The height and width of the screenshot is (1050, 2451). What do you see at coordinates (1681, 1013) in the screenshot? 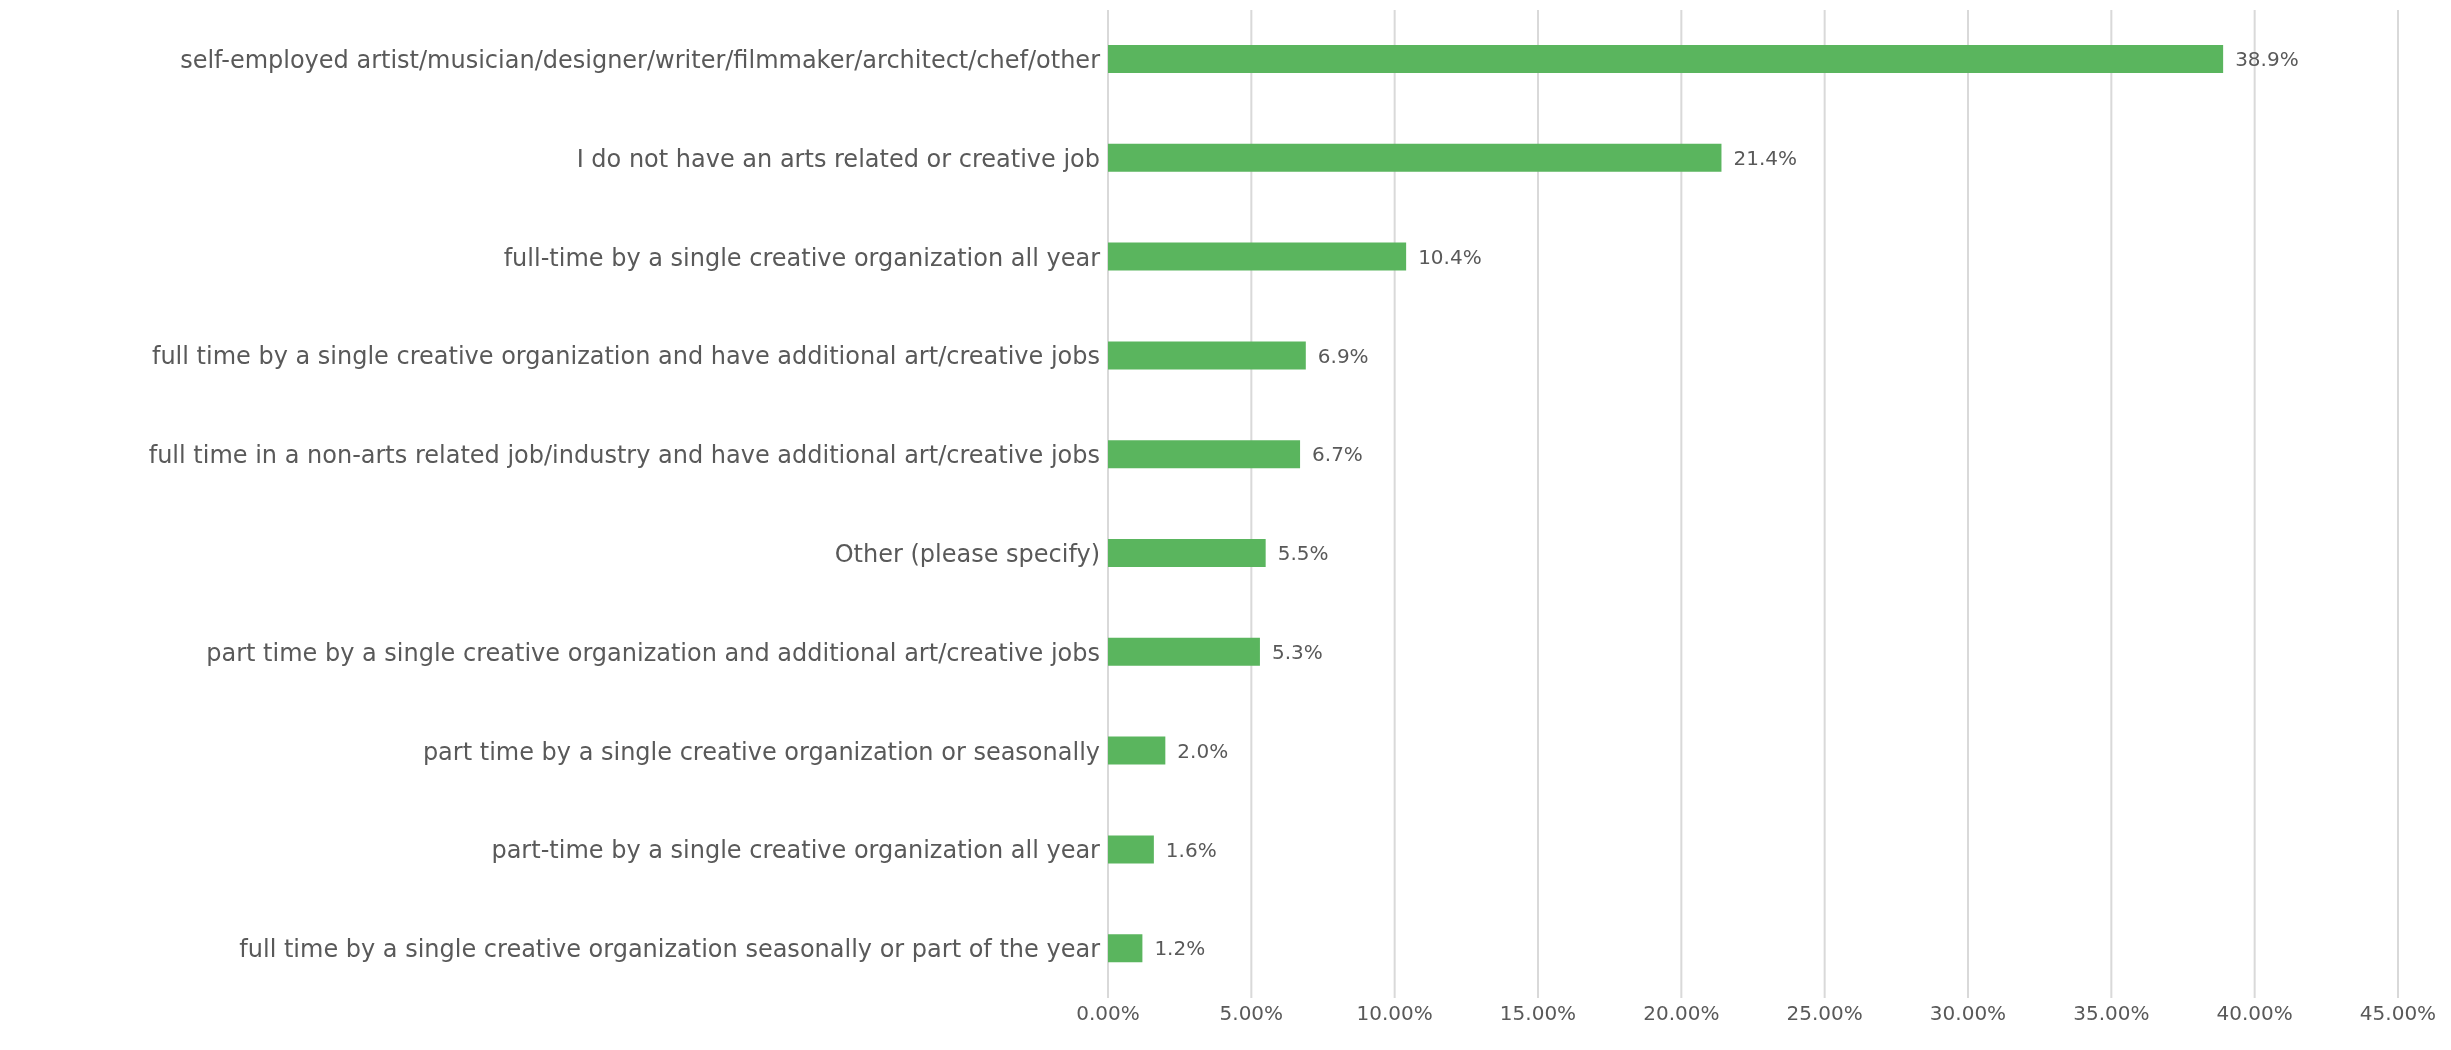
I see `x-tick-label: 20.00%` at bounding box center [1681, 1013].